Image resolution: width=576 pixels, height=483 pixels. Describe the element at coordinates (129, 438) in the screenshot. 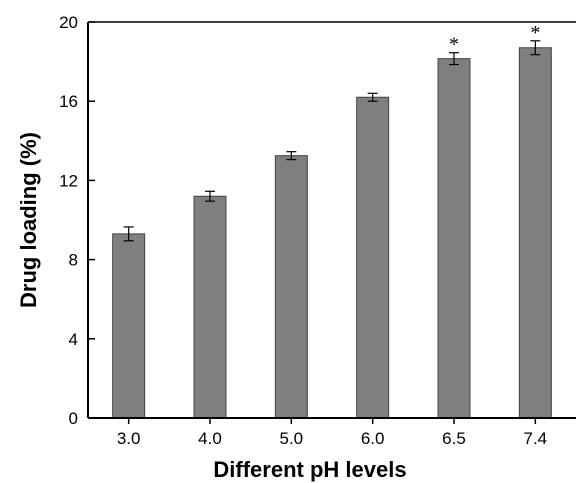

I see `x-tick-label: 3.0` at that location.